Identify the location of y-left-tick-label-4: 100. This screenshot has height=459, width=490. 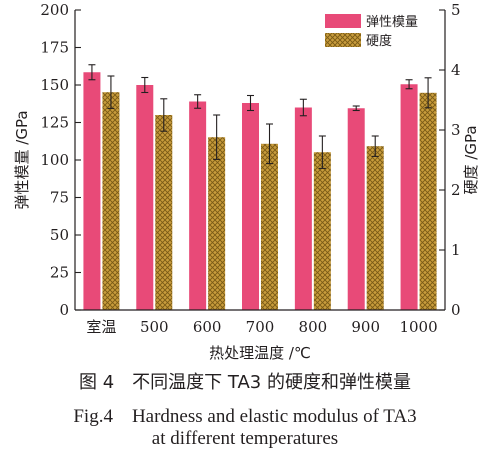
(54, 160).